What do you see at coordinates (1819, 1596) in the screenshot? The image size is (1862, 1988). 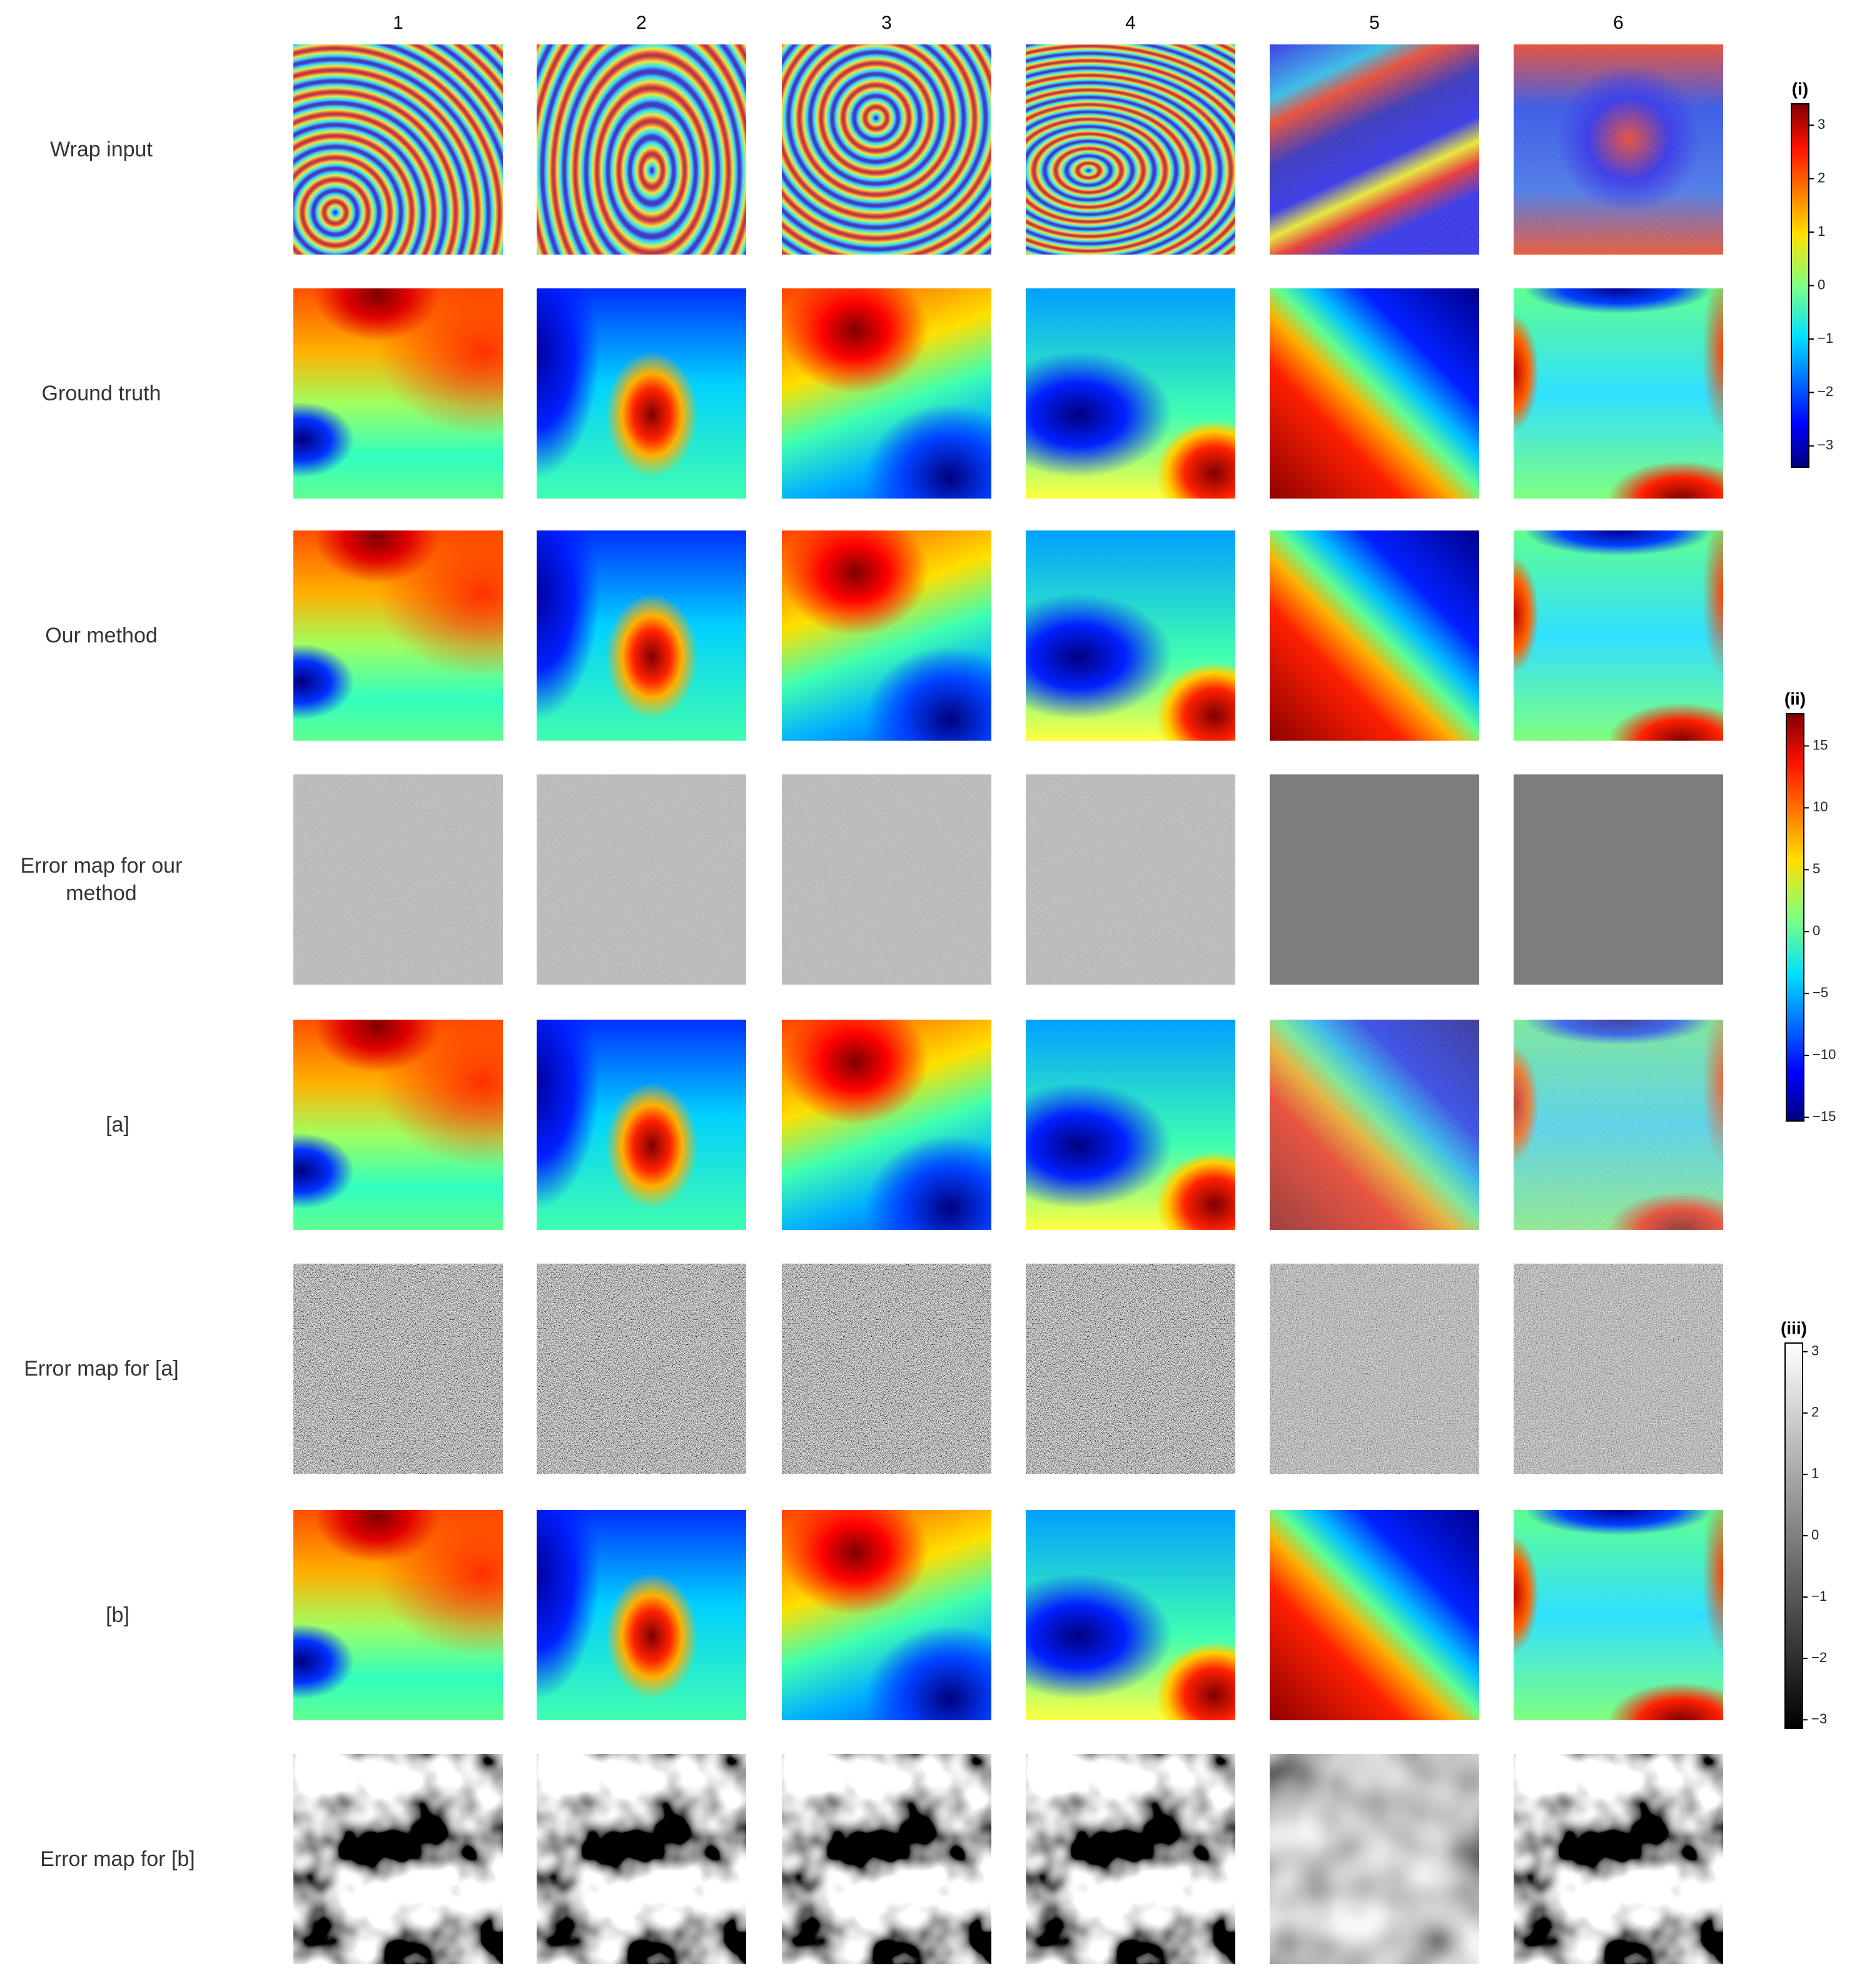 I see `colorbar-tick-label: −1` at bounding box center [1819, 1596].